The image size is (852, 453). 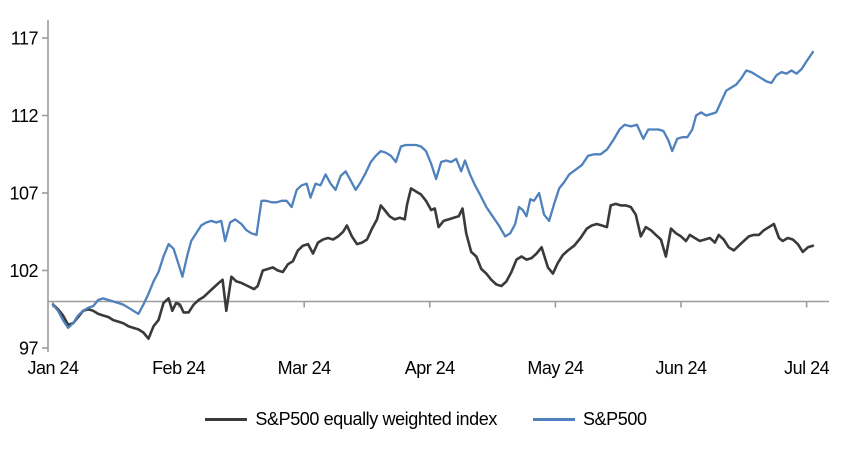 I want to click on equal-weight-line-swatch, so click(x=226, y=419).